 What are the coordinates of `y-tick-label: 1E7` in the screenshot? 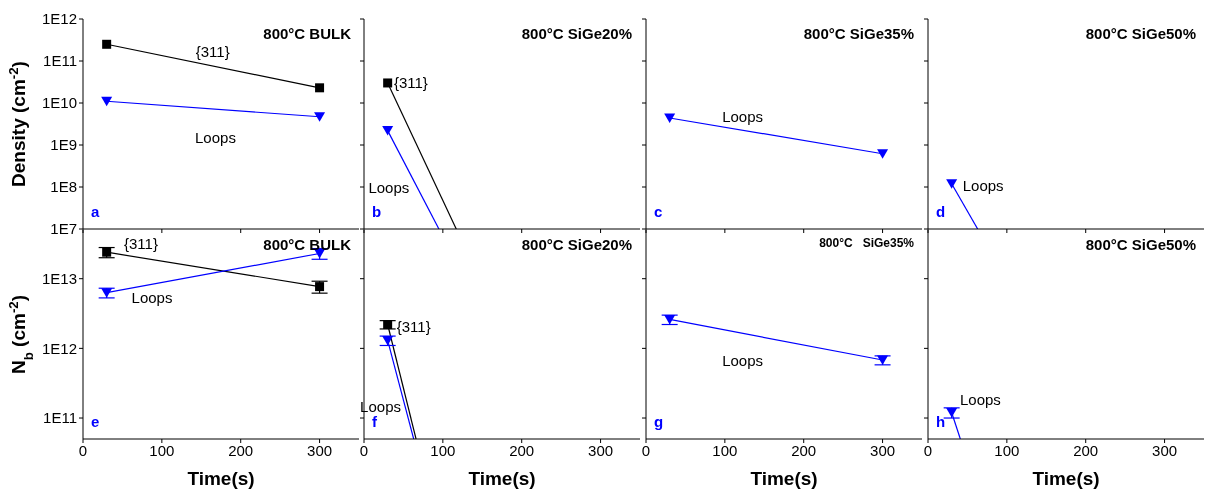 It's located at (63, 229).